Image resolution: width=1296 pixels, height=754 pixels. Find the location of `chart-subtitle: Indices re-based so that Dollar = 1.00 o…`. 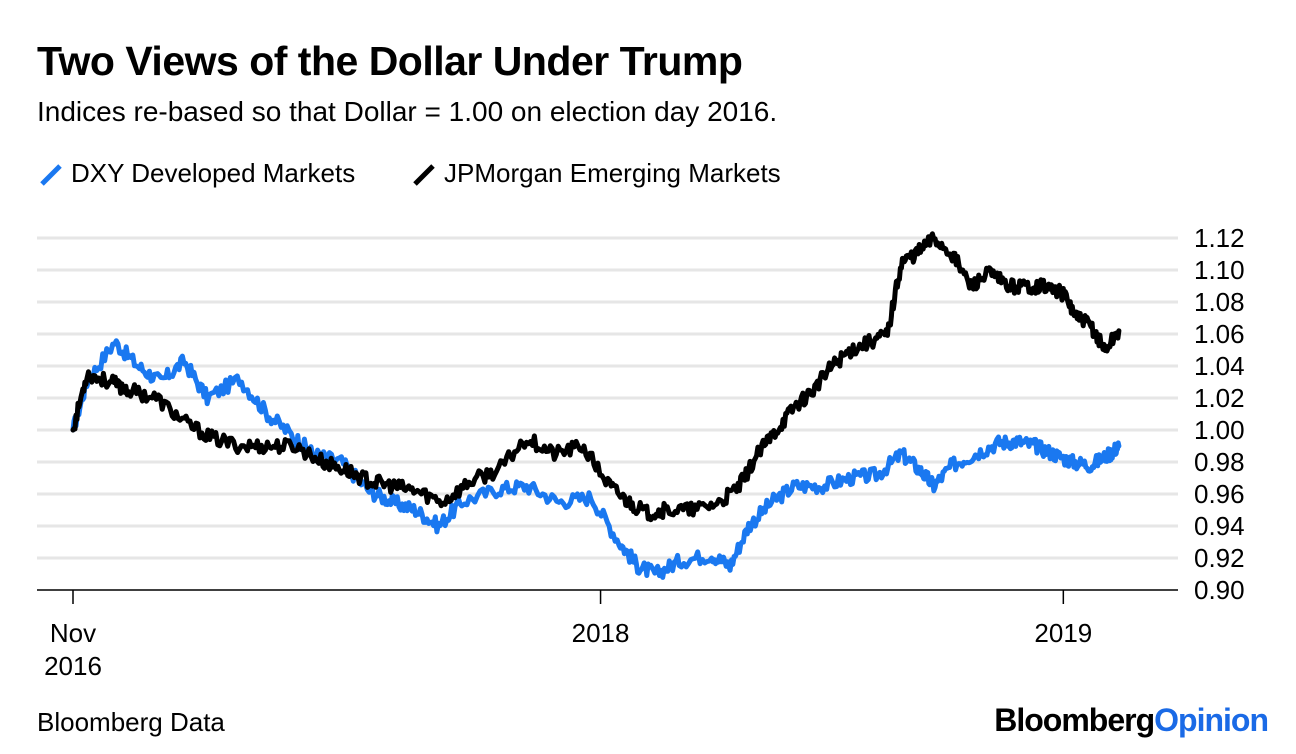

chart-subtitle: Indices re-based so that Dollar = 1.00 o… is located at coordinates (407, 111).